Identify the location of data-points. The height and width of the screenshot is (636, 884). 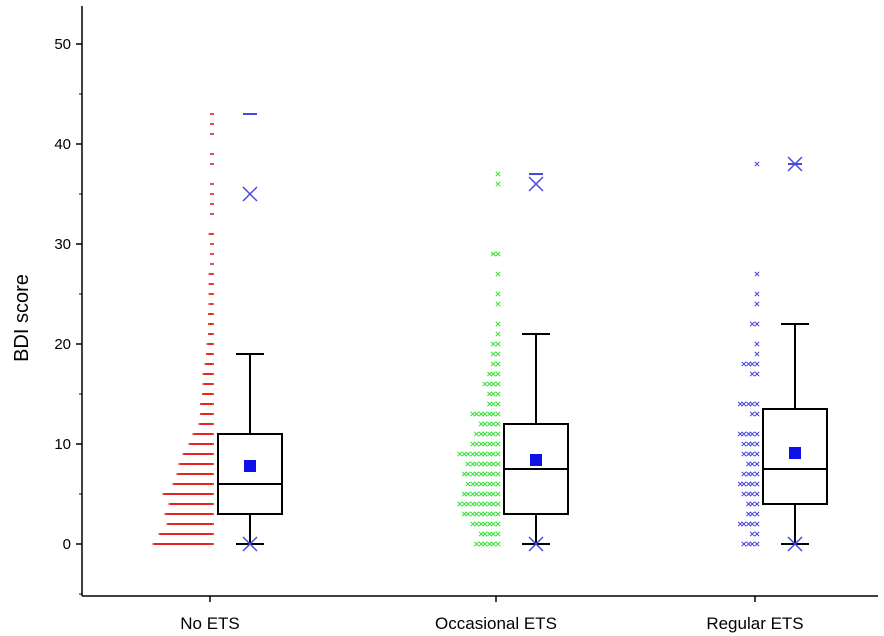
(748, 354).